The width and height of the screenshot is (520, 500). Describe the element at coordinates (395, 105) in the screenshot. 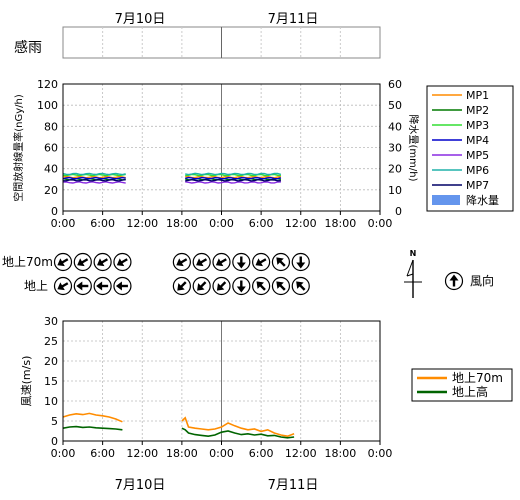

I see `radiation-ytick-right: 50` at that location.